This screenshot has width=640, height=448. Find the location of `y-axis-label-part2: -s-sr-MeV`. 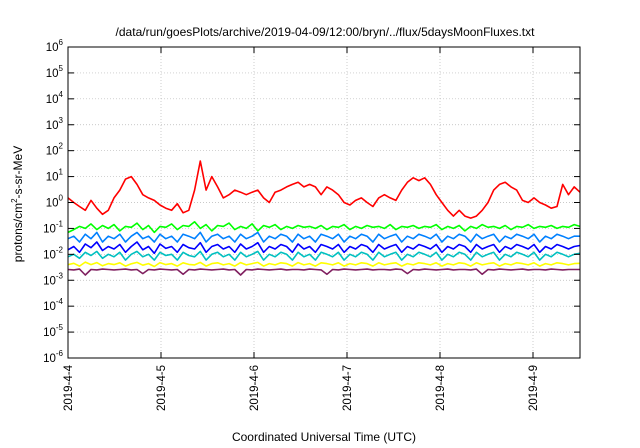

y-axis-label-part2: -s-sr-MeV is located at coordinates (18, 172).